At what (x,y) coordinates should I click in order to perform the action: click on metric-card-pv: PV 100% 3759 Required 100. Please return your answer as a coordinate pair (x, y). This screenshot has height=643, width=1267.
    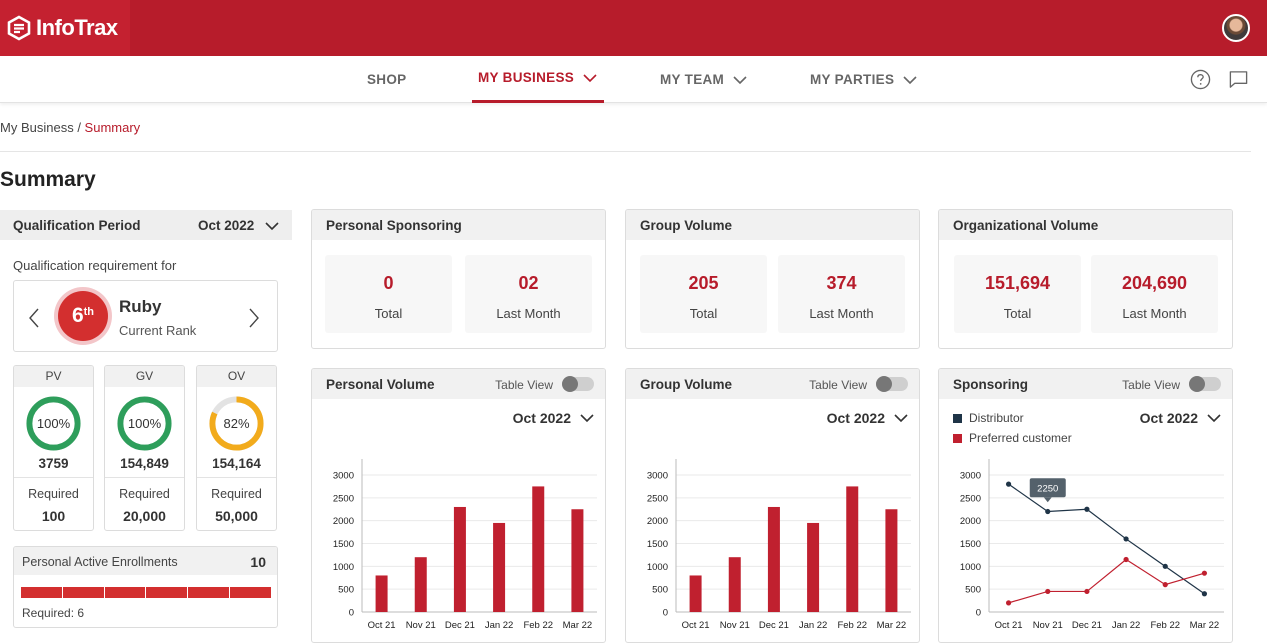
    Looking at the image, I should click on (53, 448).